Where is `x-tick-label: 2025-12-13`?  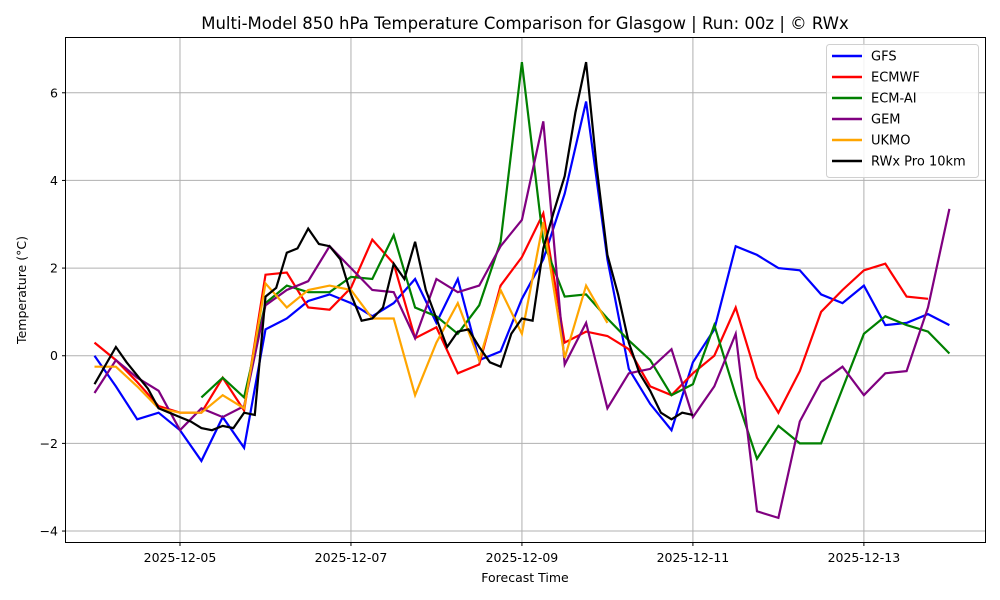
x-tick-label: 2025-12-13 is located at coordinates (864, 557).